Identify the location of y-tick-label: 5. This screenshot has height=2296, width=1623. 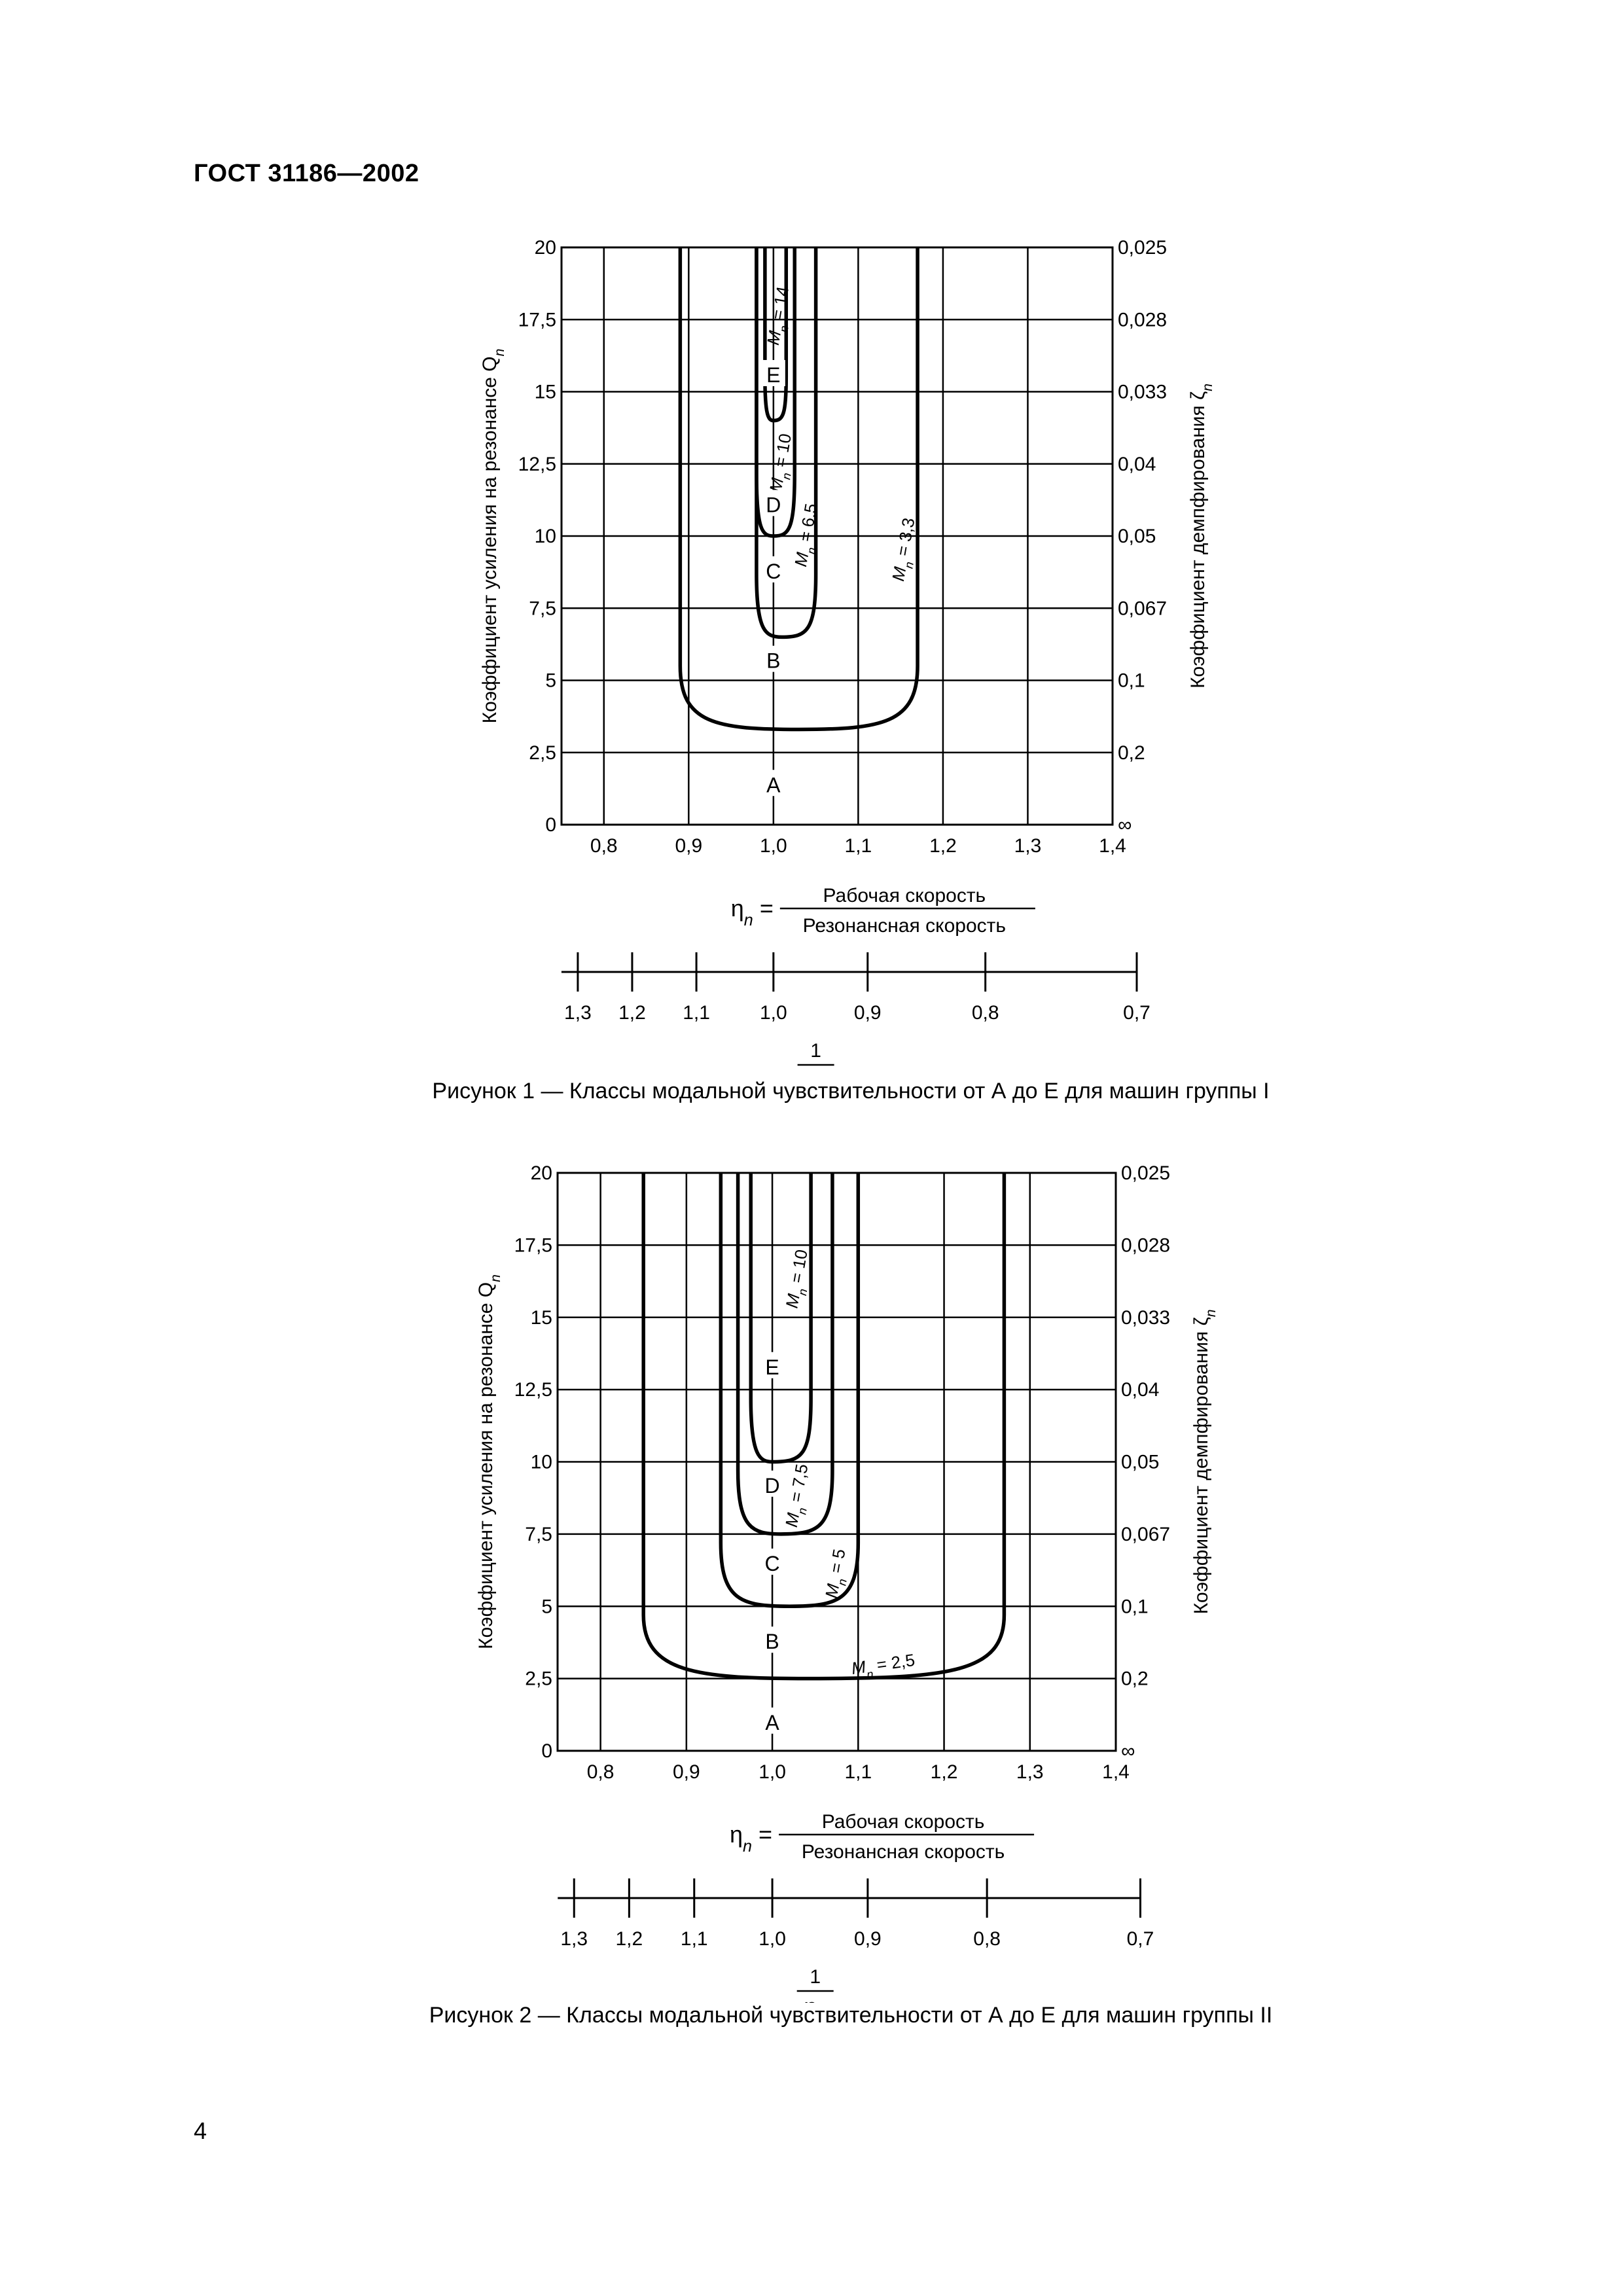
(550, 681).